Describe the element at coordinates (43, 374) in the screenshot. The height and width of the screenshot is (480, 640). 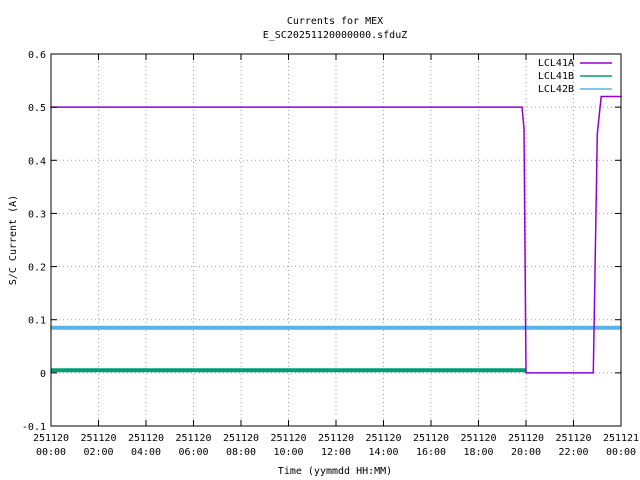
I see `y-tick-label: 0` at that location.